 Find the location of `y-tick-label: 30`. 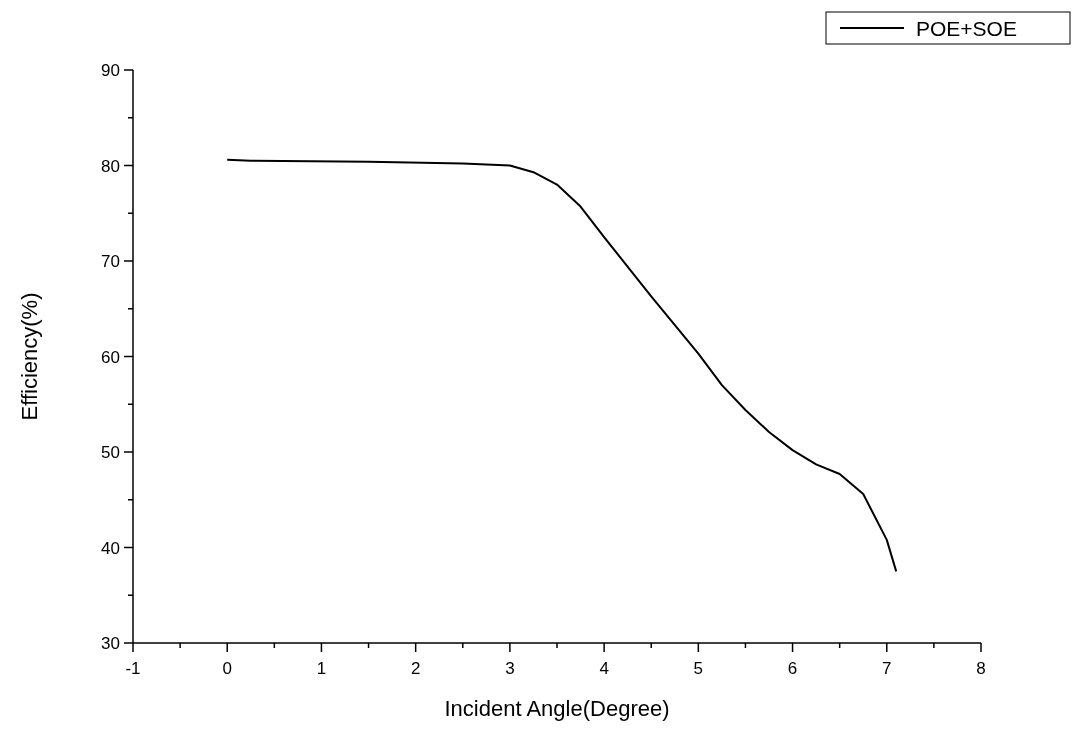

y-tick-label: 30 is located at coordinates (110, 643).